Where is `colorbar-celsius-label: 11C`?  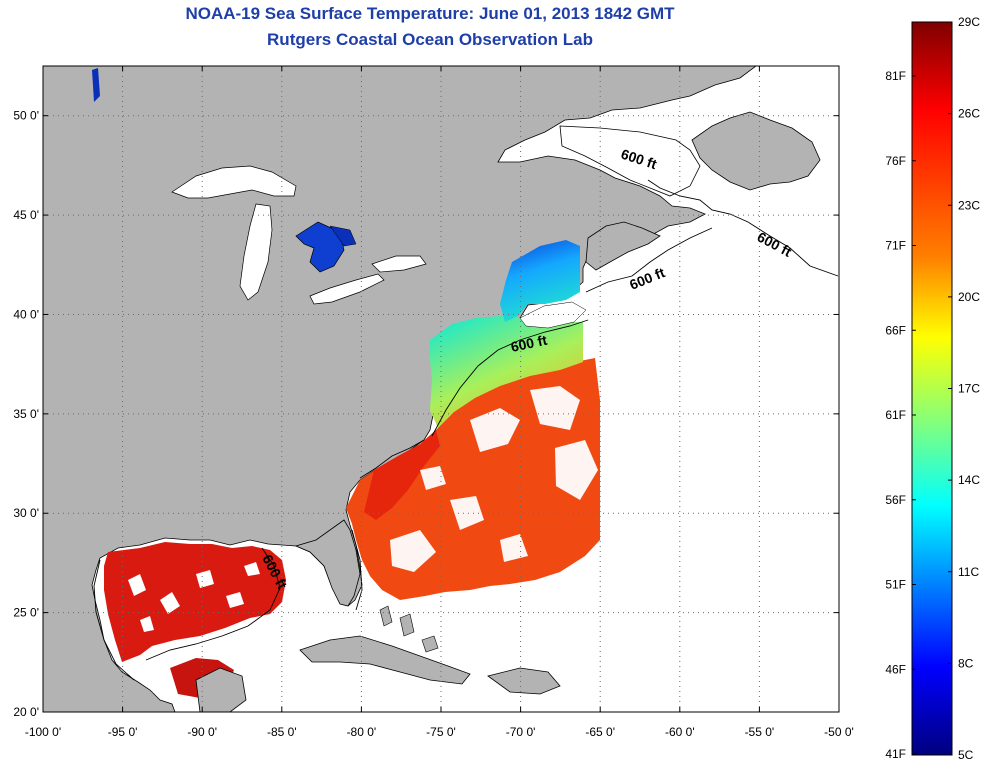 colorbar-celsius-label: 11C is located at coordinates (968, 572).